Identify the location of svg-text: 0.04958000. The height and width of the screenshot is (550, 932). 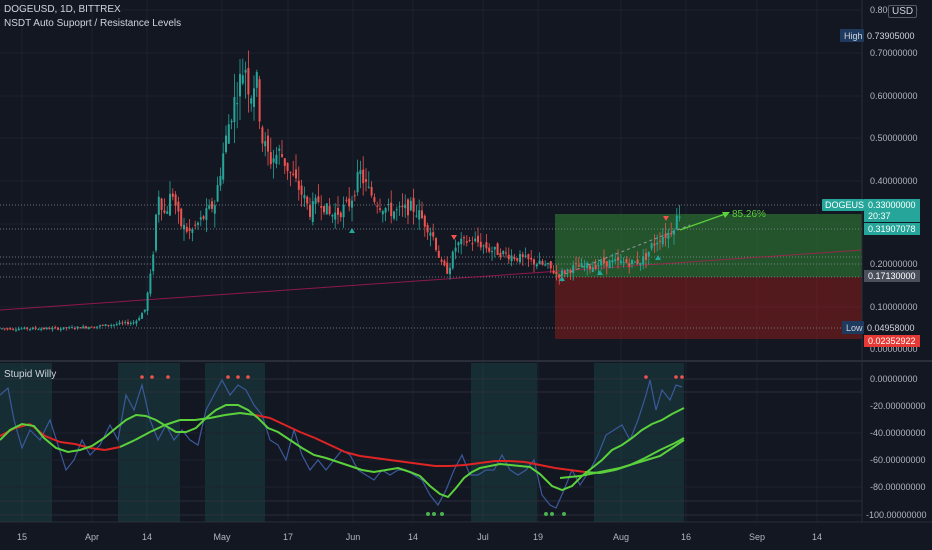
(891, 328).